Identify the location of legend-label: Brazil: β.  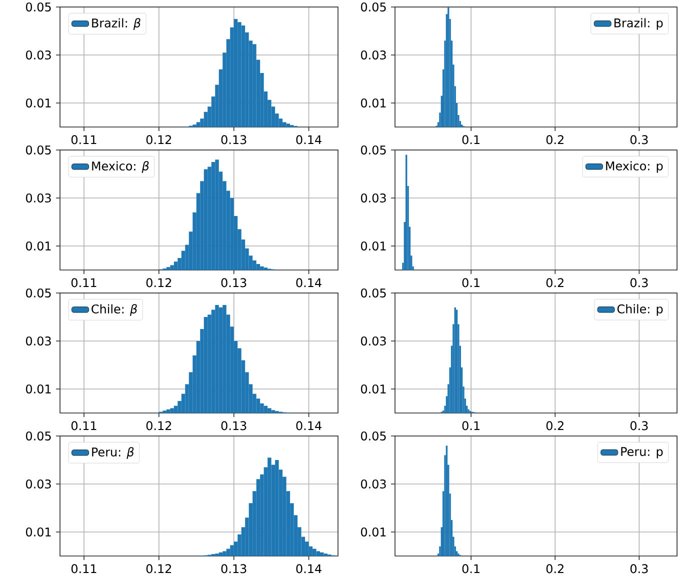
(116, 24).